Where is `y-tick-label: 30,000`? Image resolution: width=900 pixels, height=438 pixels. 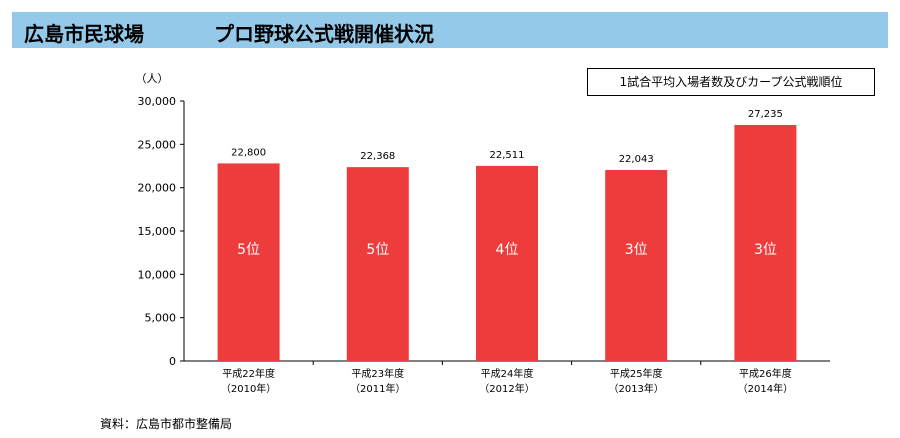
y-tick-label: 30,000 is located at coordinates (157, 101).